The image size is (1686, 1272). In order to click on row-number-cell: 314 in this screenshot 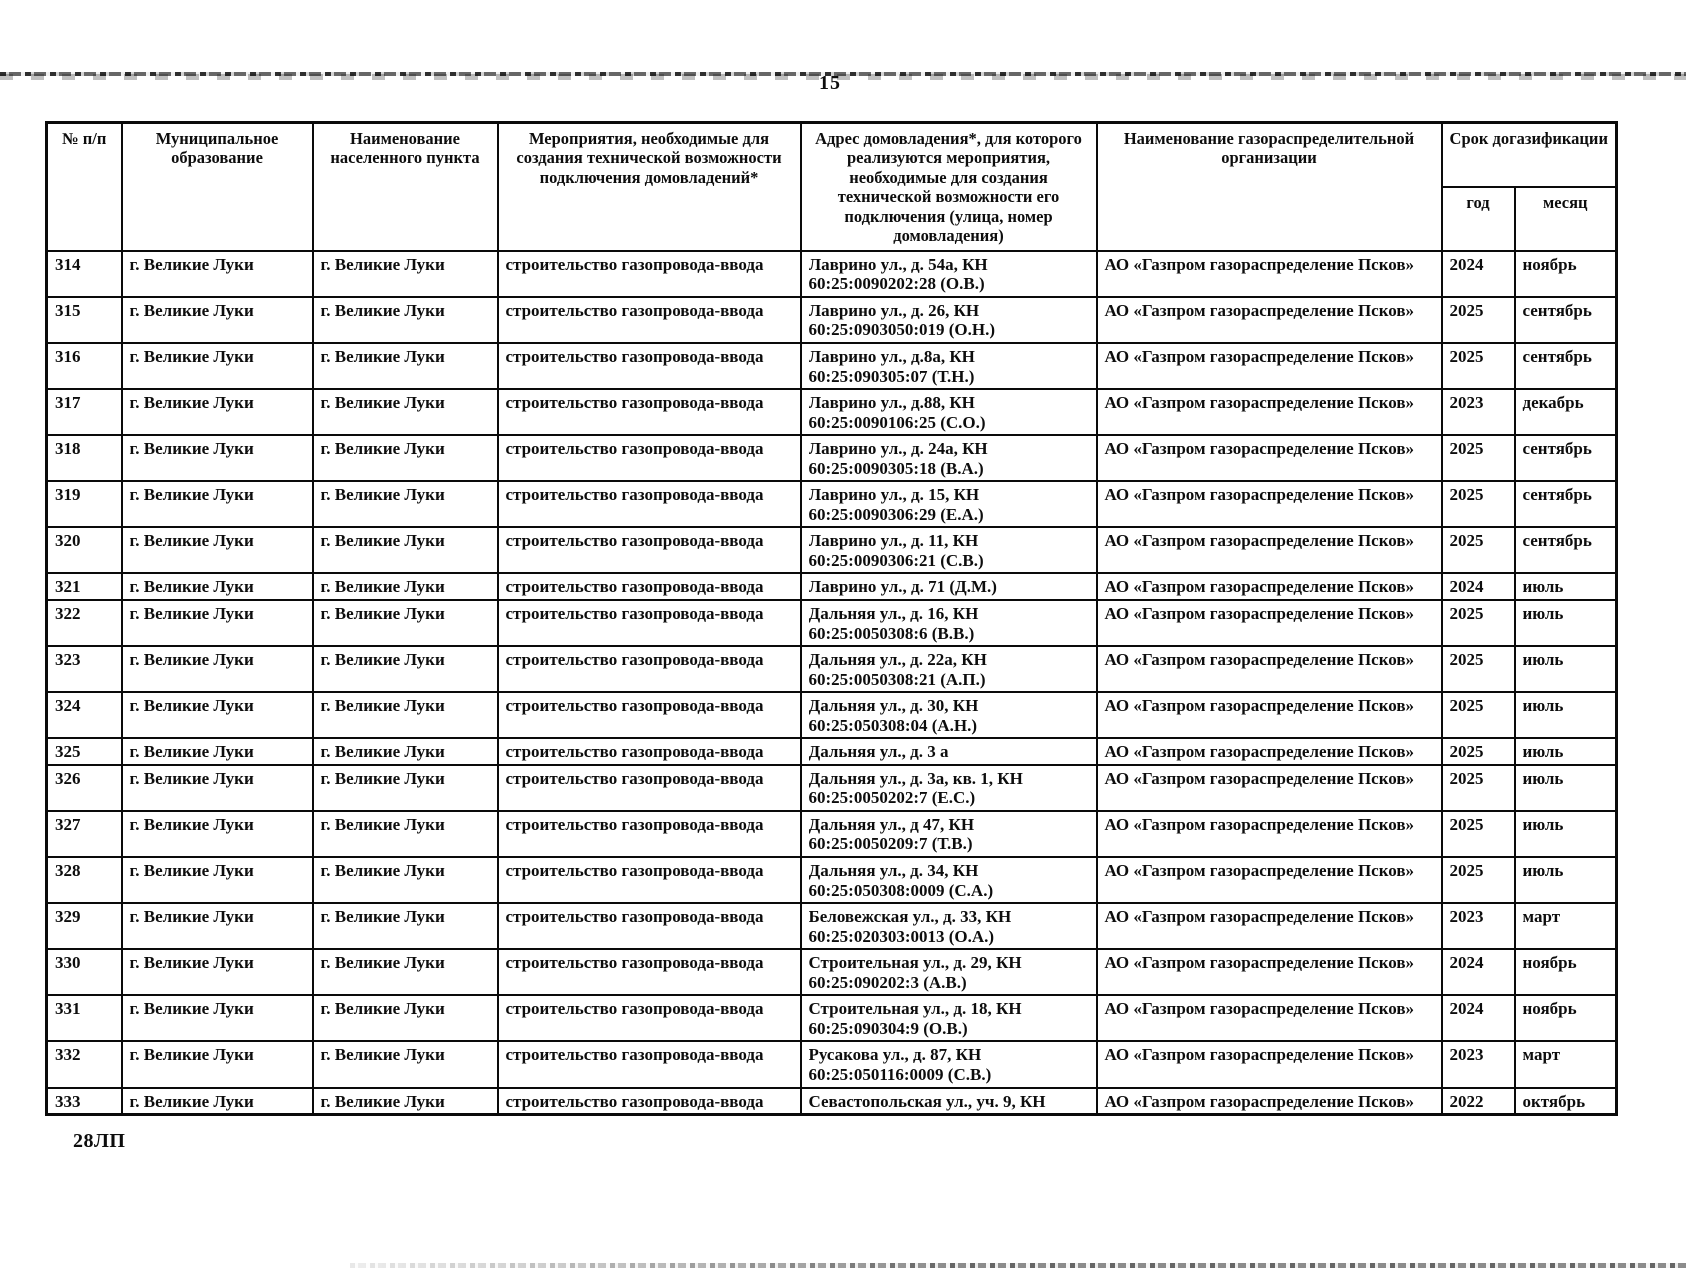, I will do `click(84, 273)`.